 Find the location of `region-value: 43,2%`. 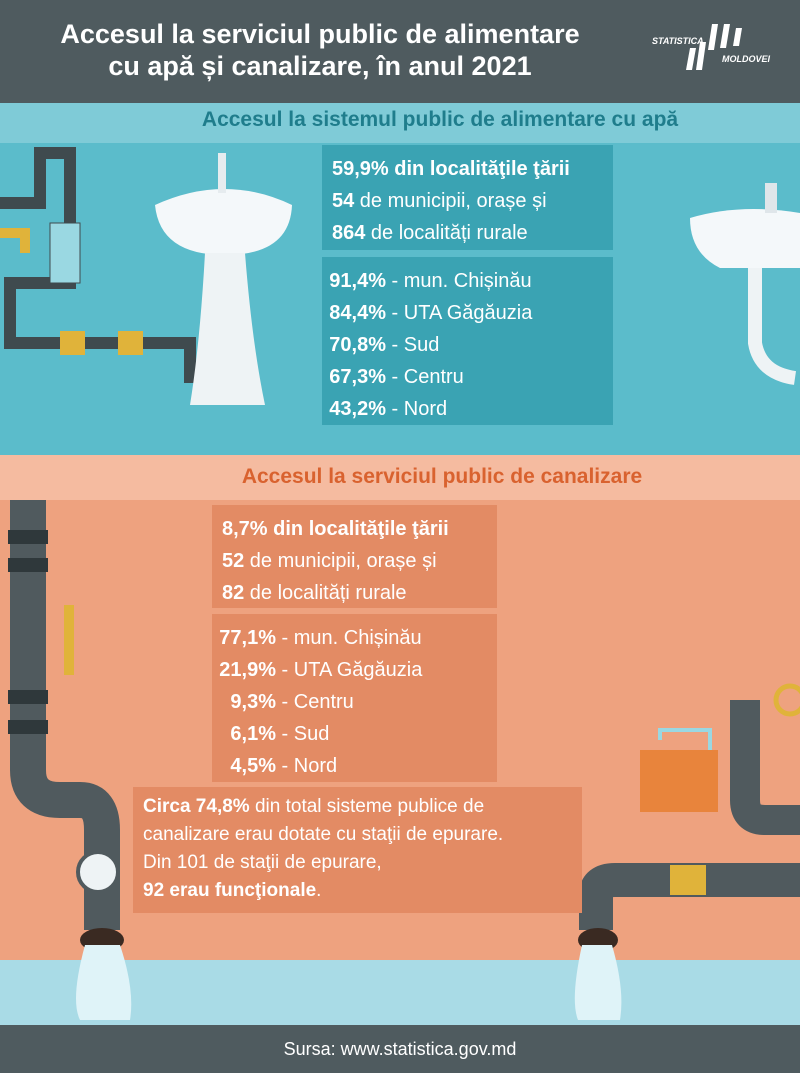

region-value: 43,2% is located at coordinates (357, 409).